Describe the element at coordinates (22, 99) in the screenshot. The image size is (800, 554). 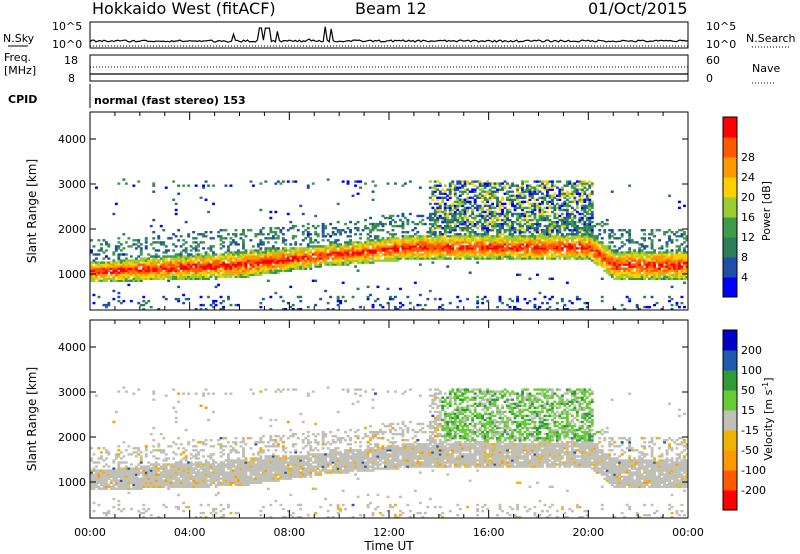
I see `cpid-label: CPID` at that location.